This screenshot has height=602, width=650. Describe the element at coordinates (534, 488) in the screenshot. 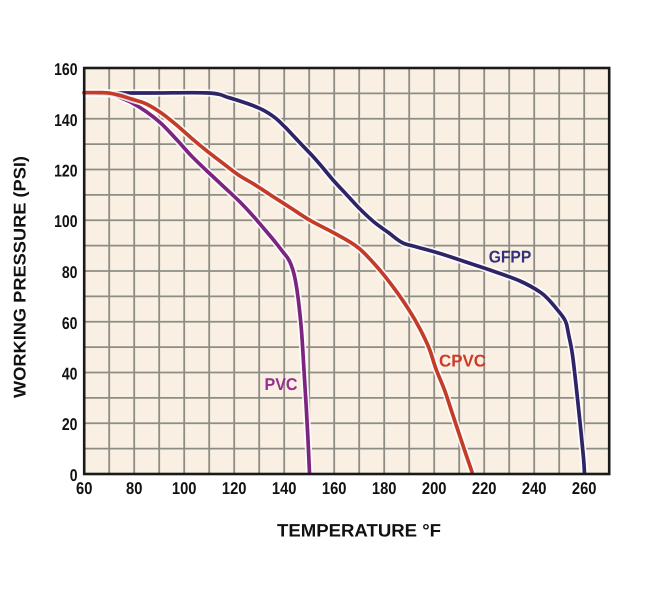

I see `svg-text: 240` at that location.